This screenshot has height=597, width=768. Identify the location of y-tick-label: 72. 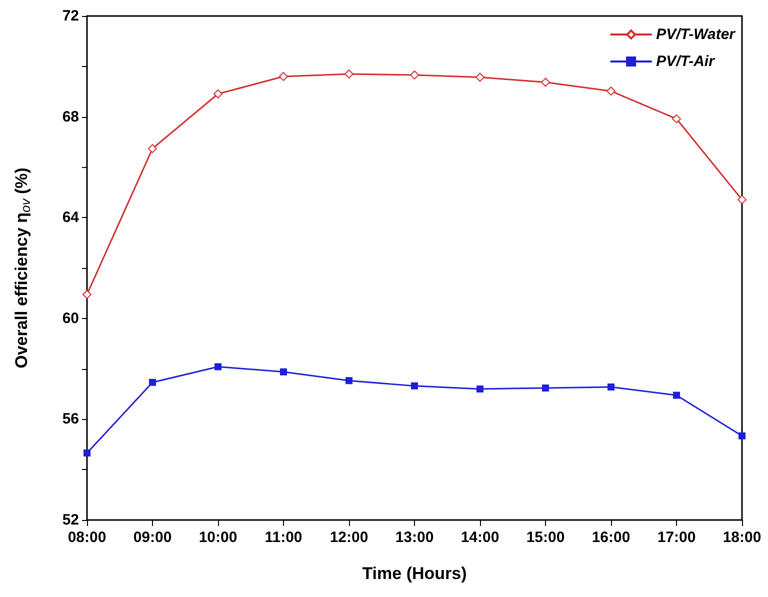
(70, 16).